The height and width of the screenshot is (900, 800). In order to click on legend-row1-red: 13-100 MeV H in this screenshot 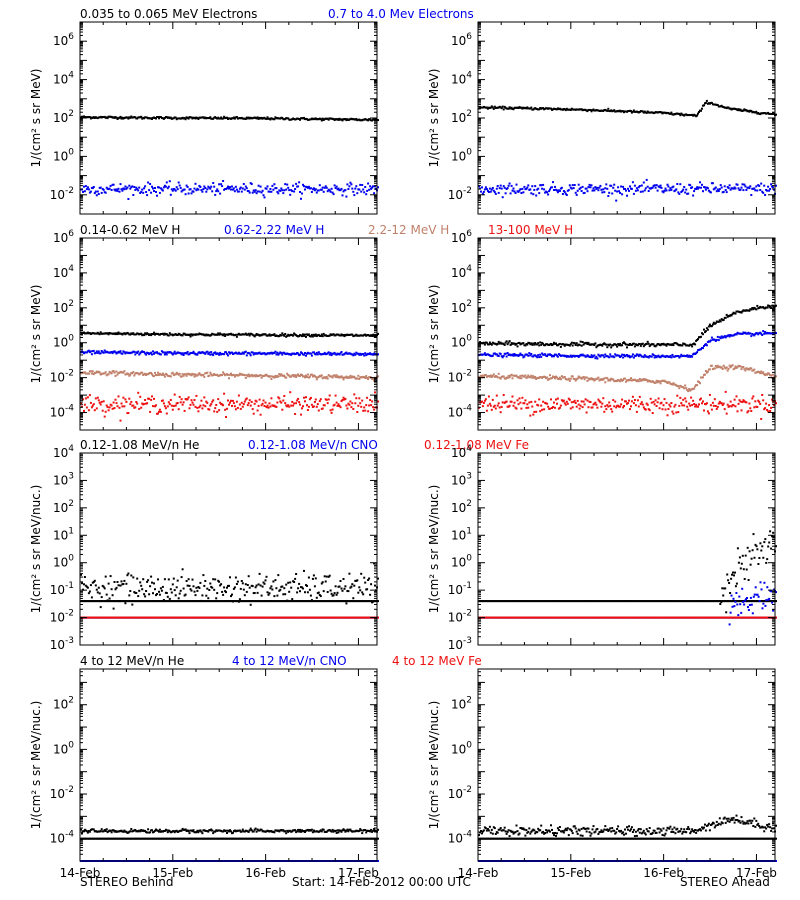, I will do `click(530, 230)`.